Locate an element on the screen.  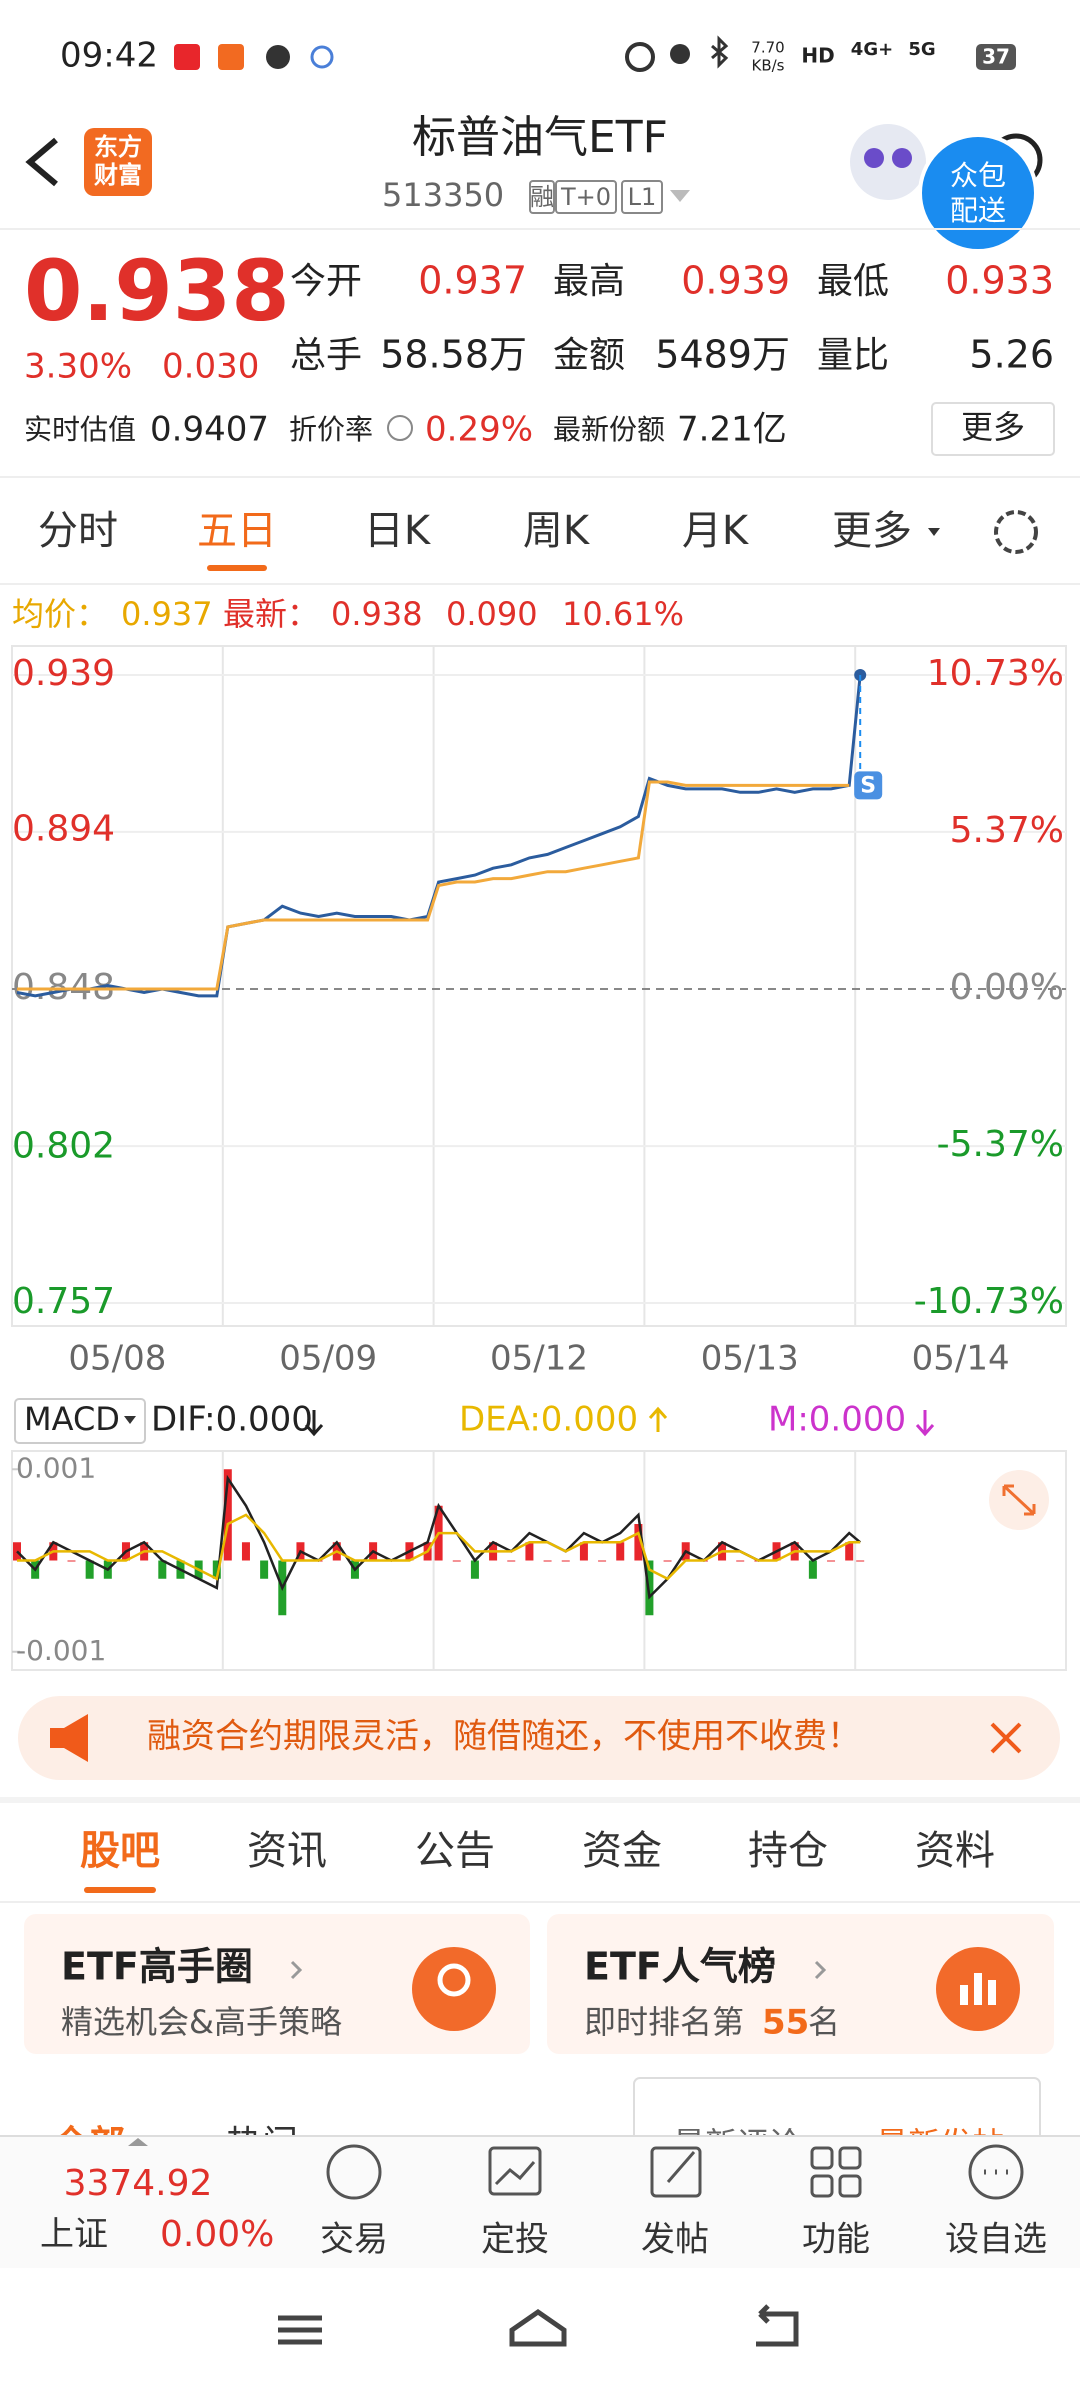
net-speed: 7.70 is located at coordinates (767, 48).